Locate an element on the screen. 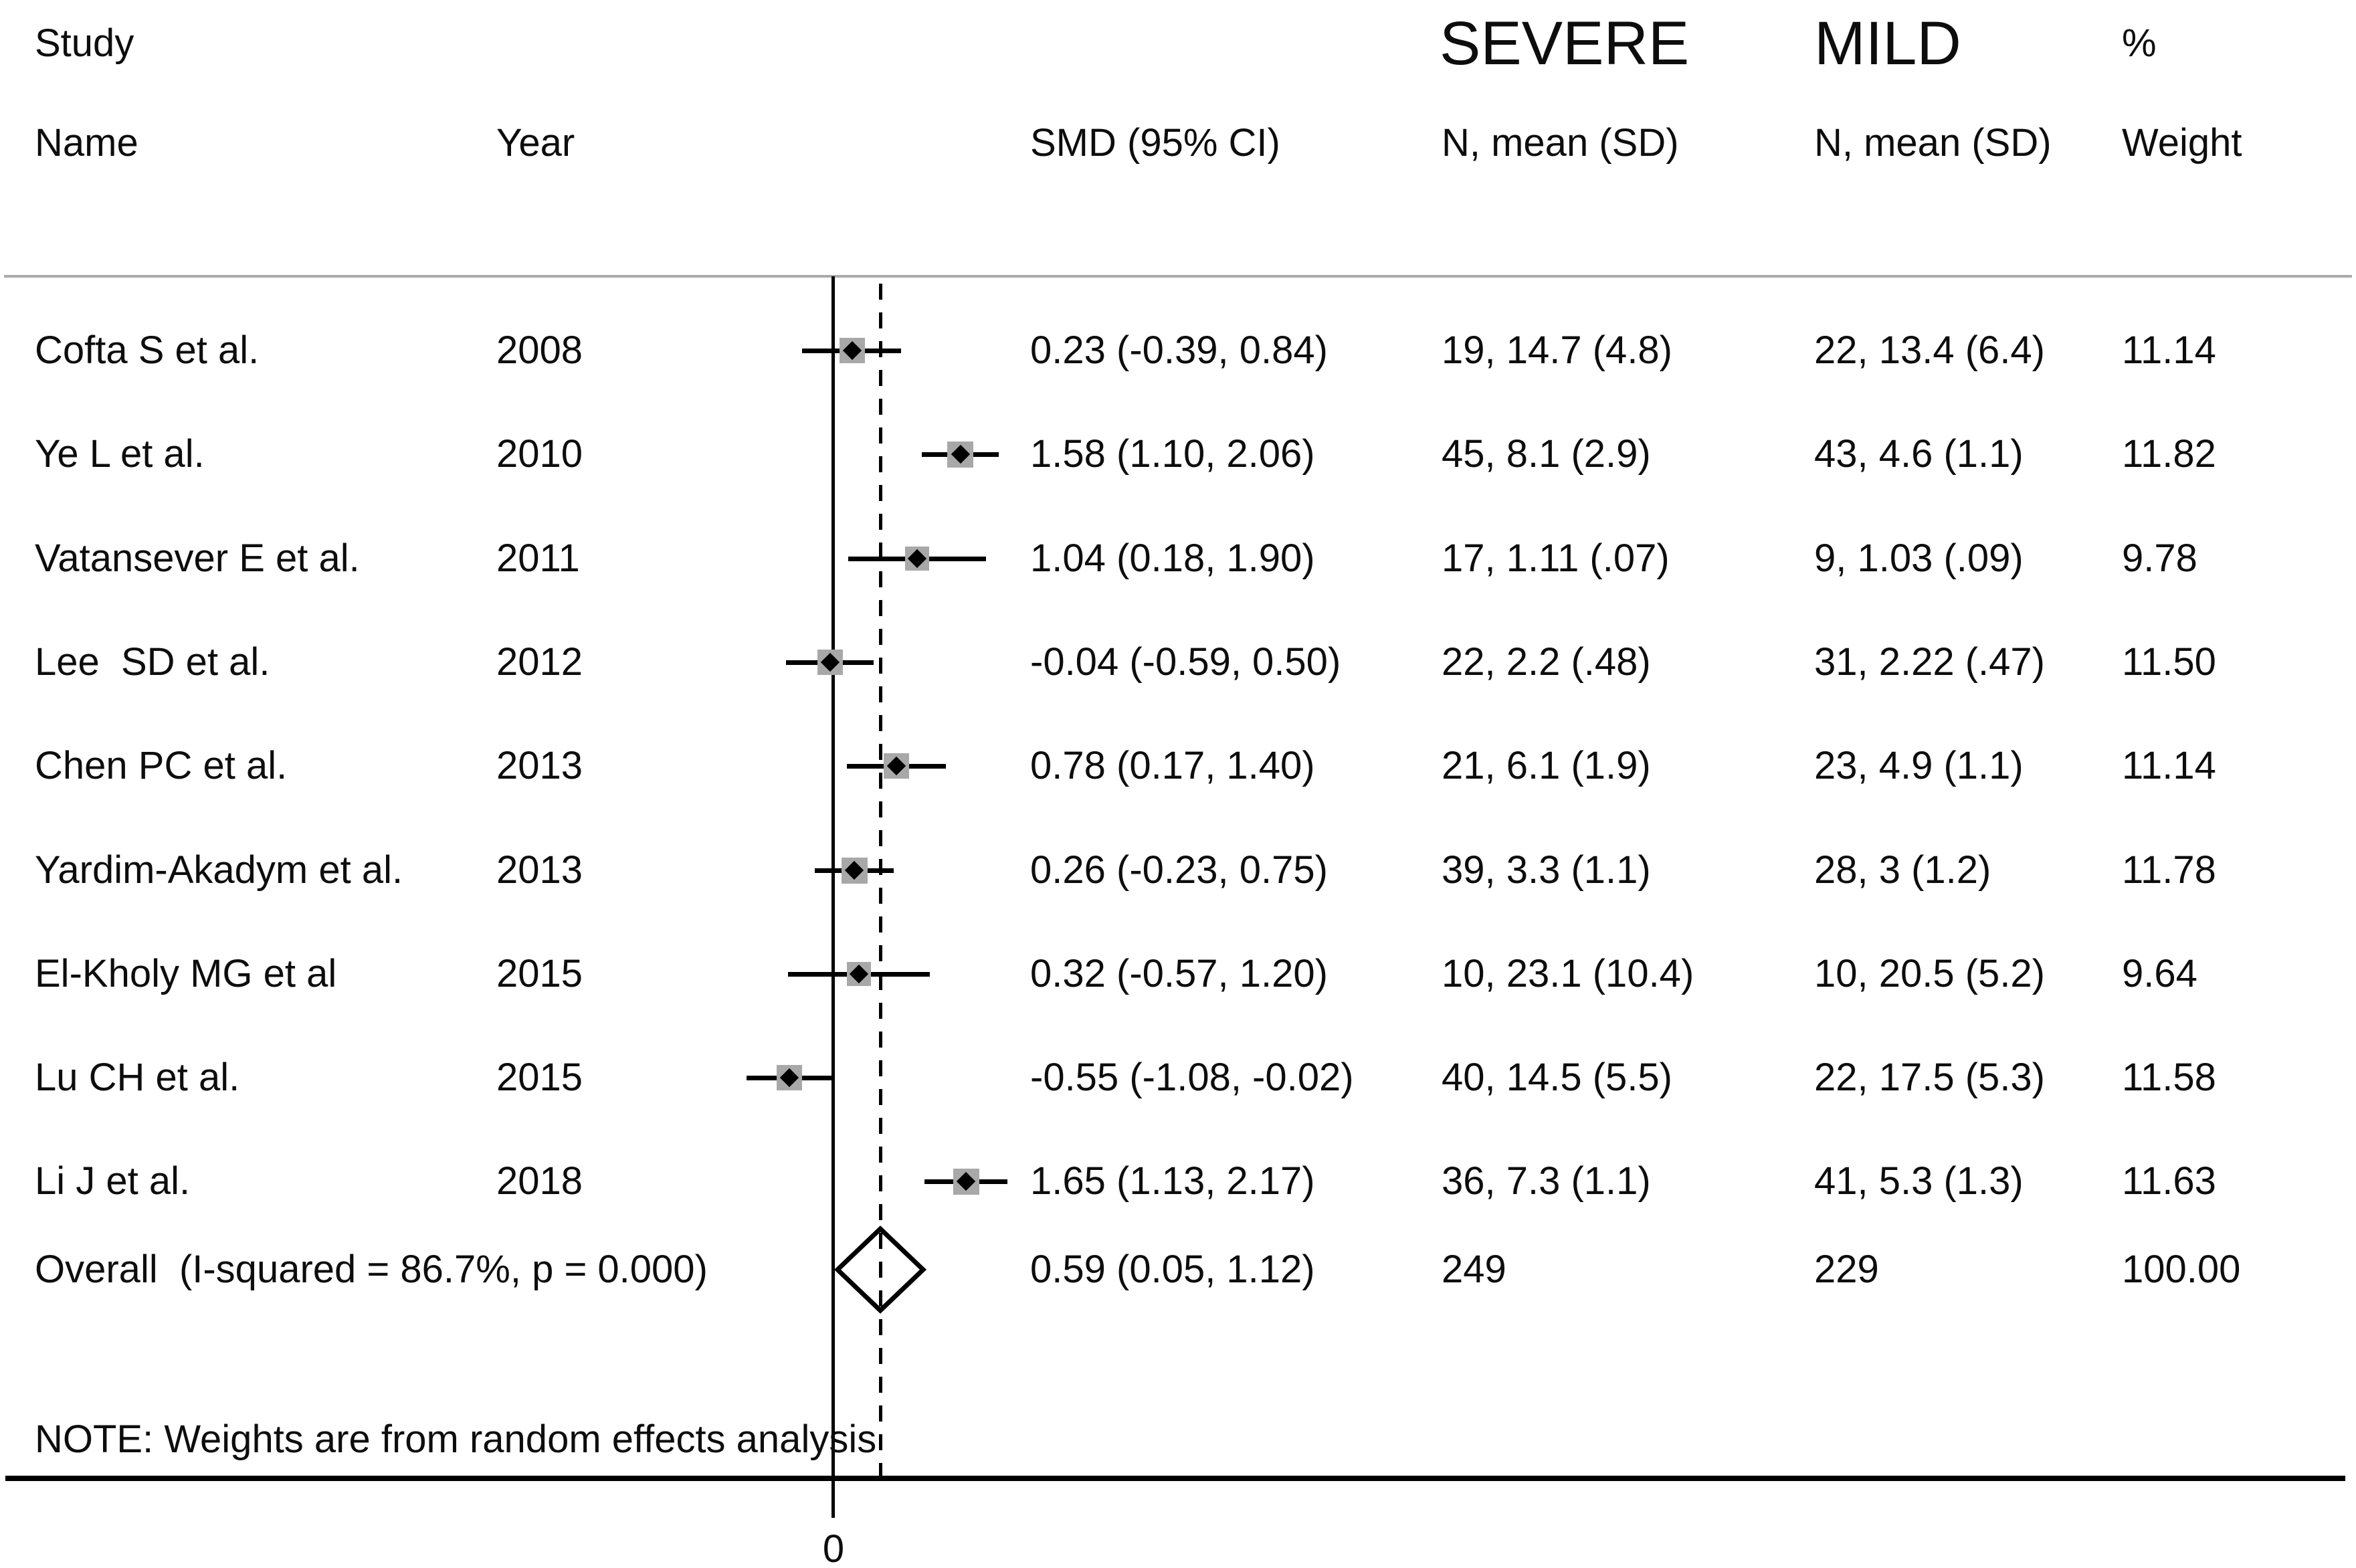 The width and height of the screenshot is (2356, 1568). study-severe-n: 39, 3.3 (1.1) is located at coordinates (1546, 870).